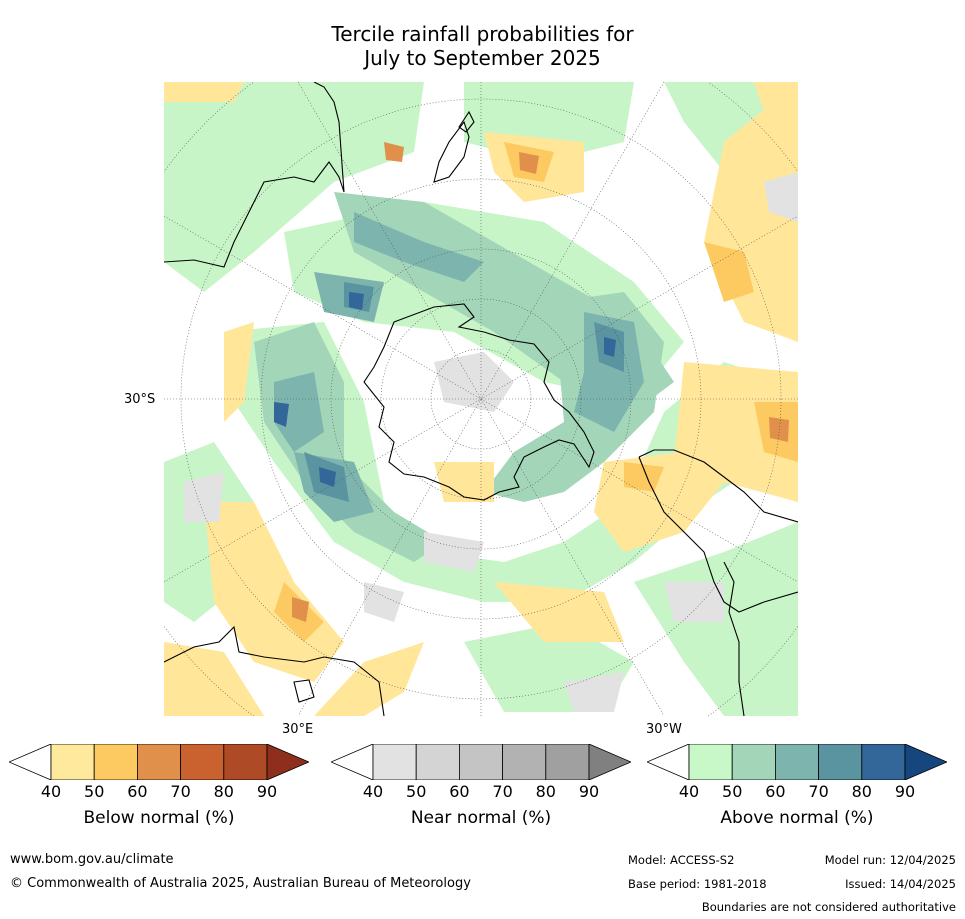 Image resolution: width=965 pixels, height=919 pixels. What do you see at coordinates (137, 791) in the screenshot?
I see `colorbar-below-tick-label: 60` at bounding box center [137, 791].